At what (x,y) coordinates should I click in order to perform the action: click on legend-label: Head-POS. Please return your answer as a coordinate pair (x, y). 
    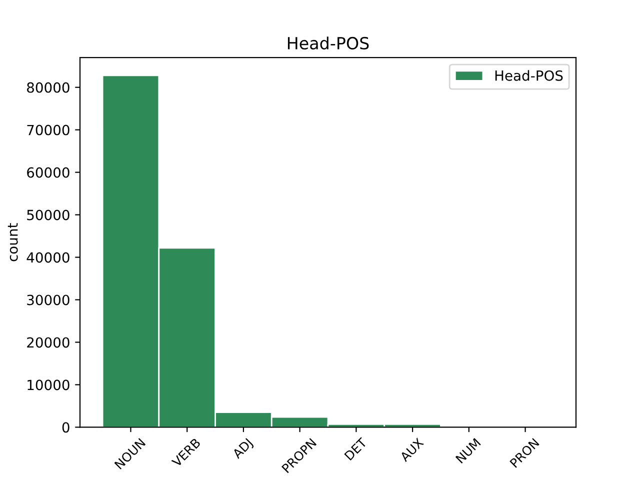
    Looking at the image, I should click on (529, 75).